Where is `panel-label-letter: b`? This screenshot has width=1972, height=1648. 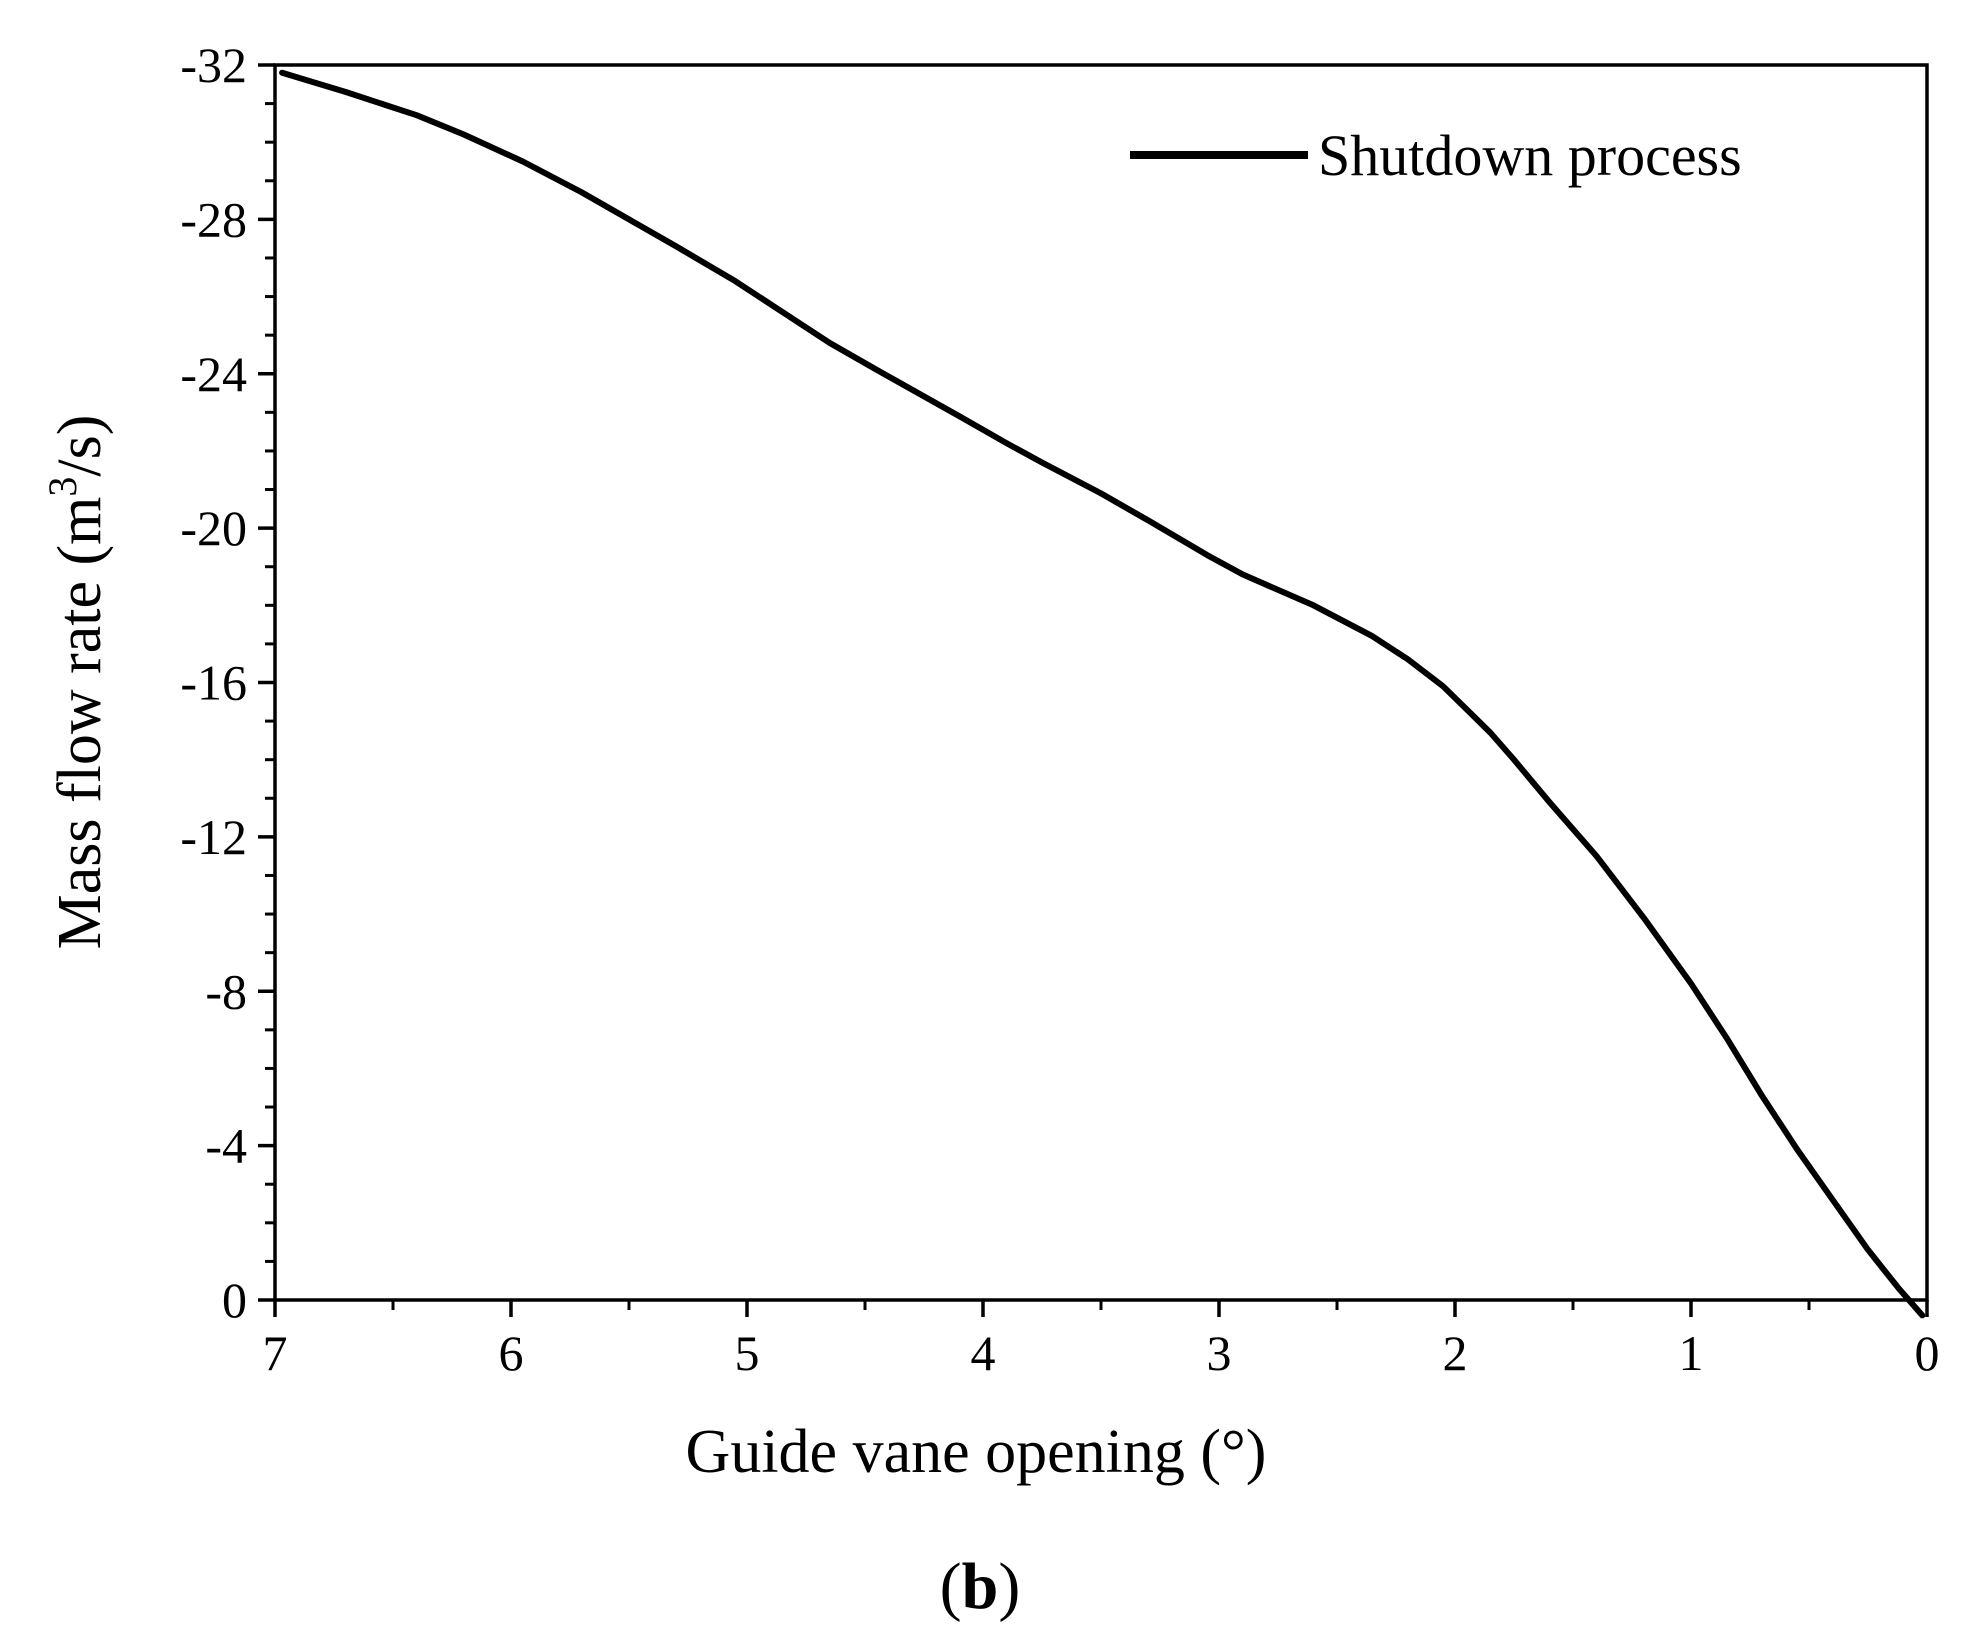 panel-label-letter: b is located at coordinates (980, 1586).